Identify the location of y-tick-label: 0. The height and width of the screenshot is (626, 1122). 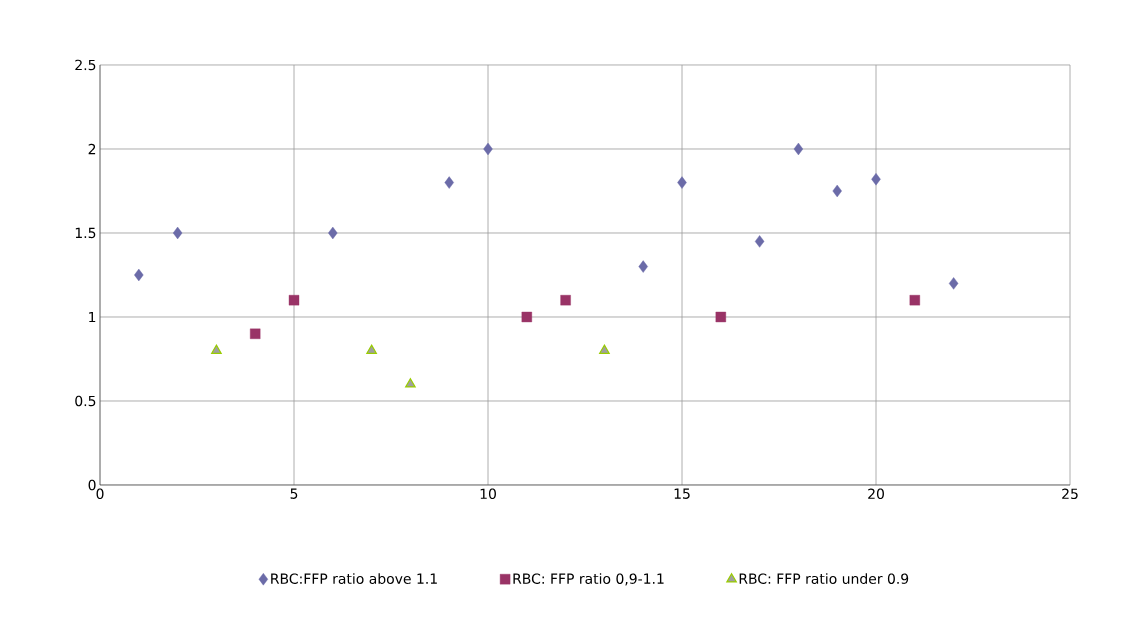
(92, 485).